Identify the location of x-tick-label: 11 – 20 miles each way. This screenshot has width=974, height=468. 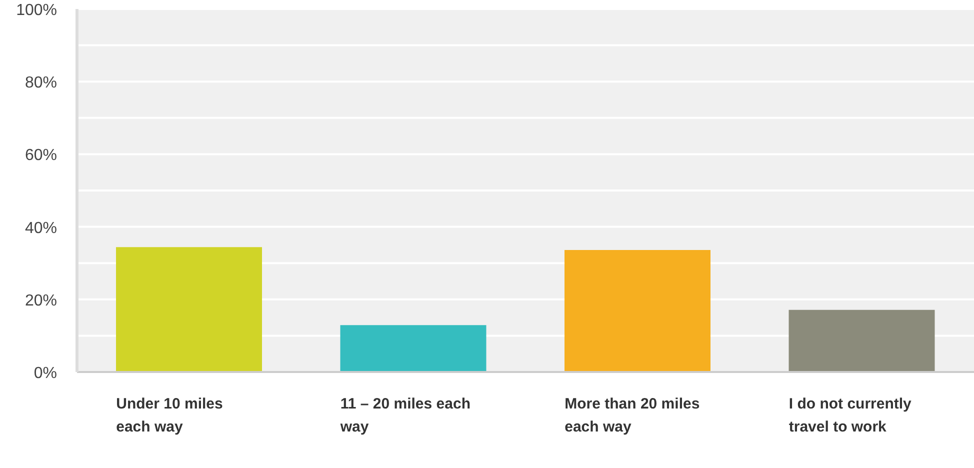
(404, 416).